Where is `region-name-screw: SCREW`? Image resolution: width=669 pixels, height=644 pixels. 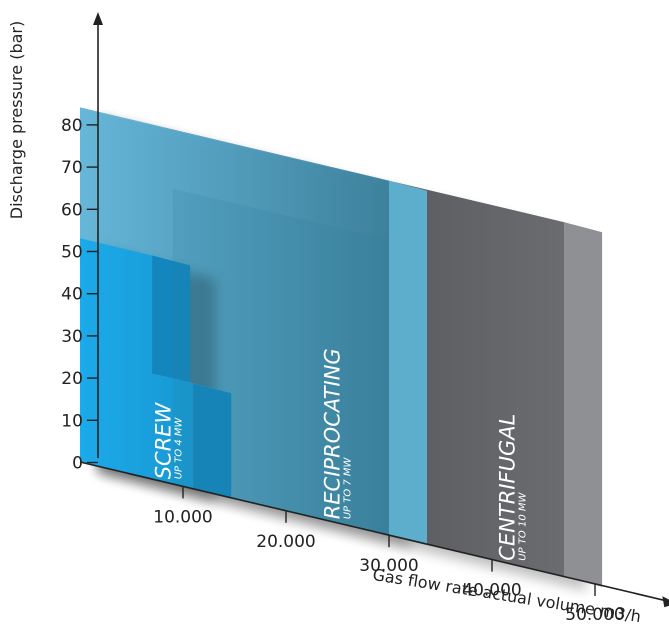
region-name-screw: SCREW is located at coordinates (164, 440).